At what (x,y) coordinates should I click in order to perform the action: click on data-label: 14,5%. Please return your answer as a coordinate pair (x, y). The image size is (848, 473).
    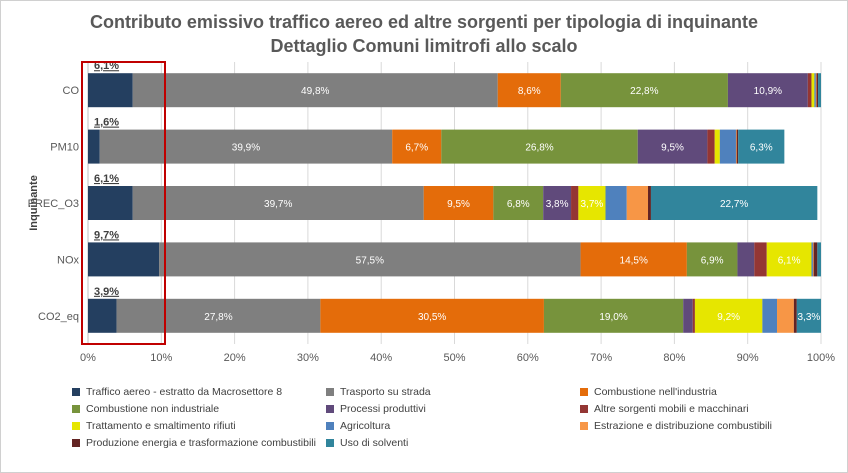
    Looking at the image, I should click on (634, 260).